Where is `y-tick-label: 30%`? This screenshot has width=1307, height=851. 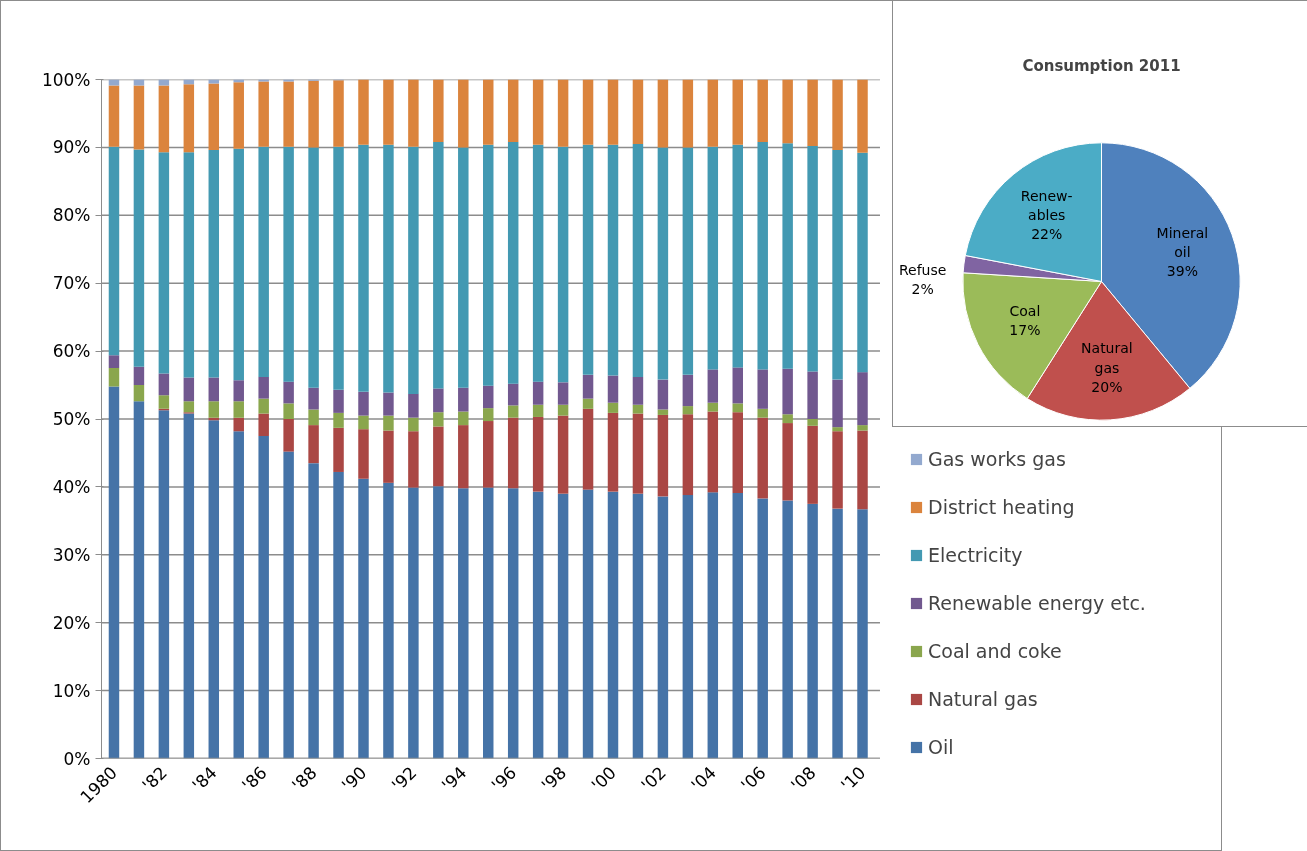 y-tick-label: 30% is located at coordinates (71, 554).